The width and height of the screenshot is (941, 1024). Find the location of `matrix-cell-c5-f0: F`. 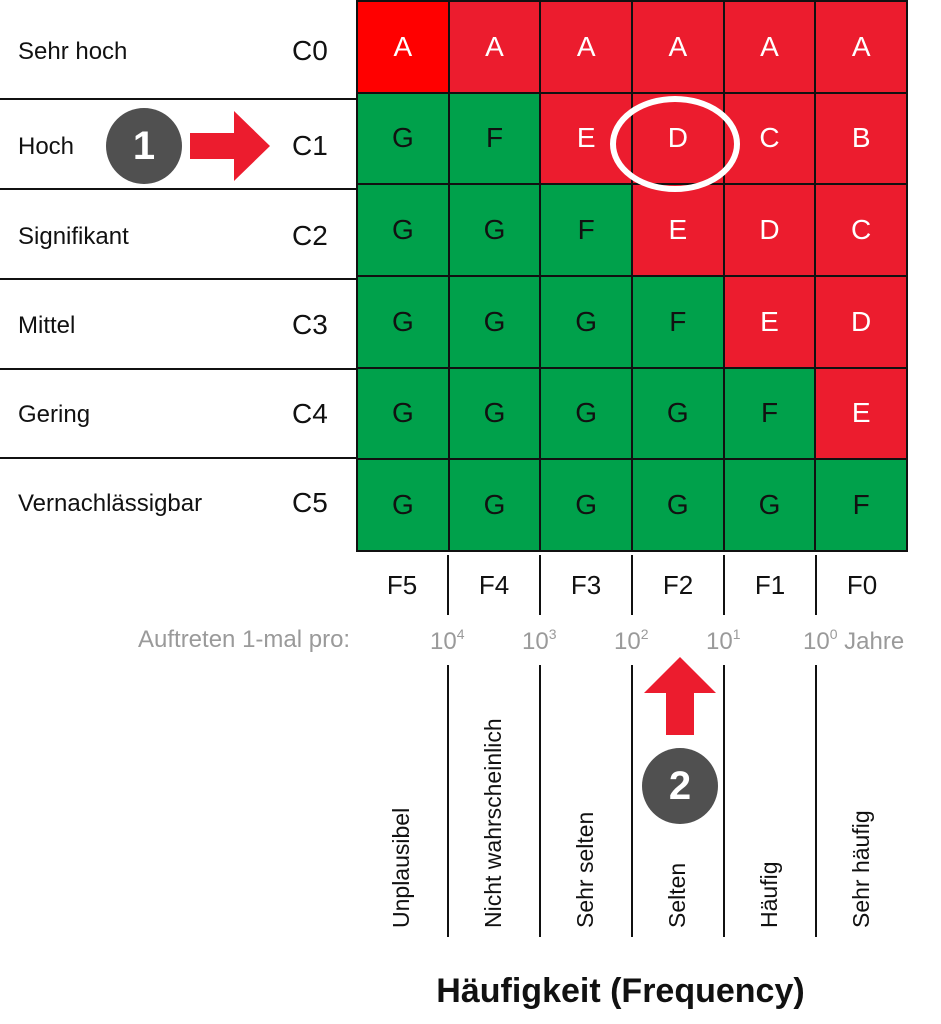

matrix-cell-c5-f0: F is located at coordinates (861, 505).